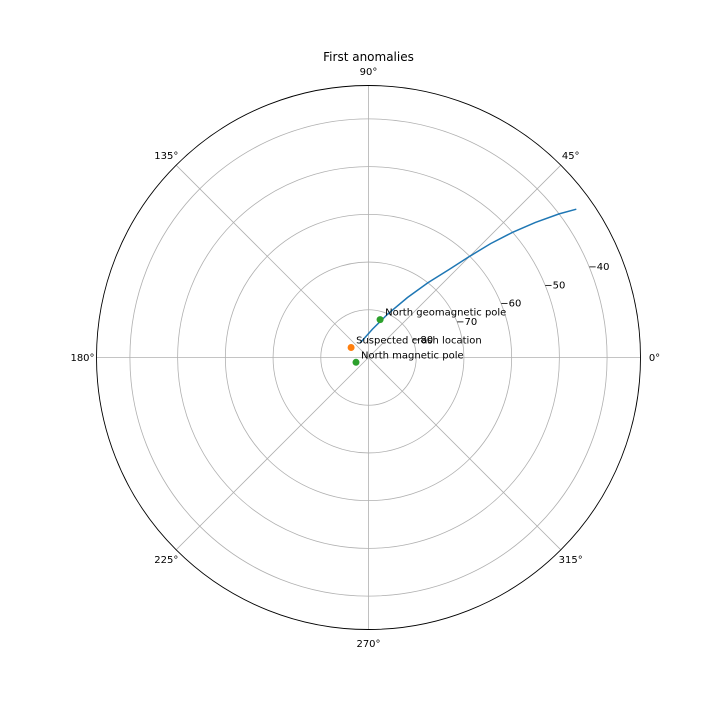 The image size is (720, 720). I want to click on angular-tick-label: 0°, so click(654, 358).